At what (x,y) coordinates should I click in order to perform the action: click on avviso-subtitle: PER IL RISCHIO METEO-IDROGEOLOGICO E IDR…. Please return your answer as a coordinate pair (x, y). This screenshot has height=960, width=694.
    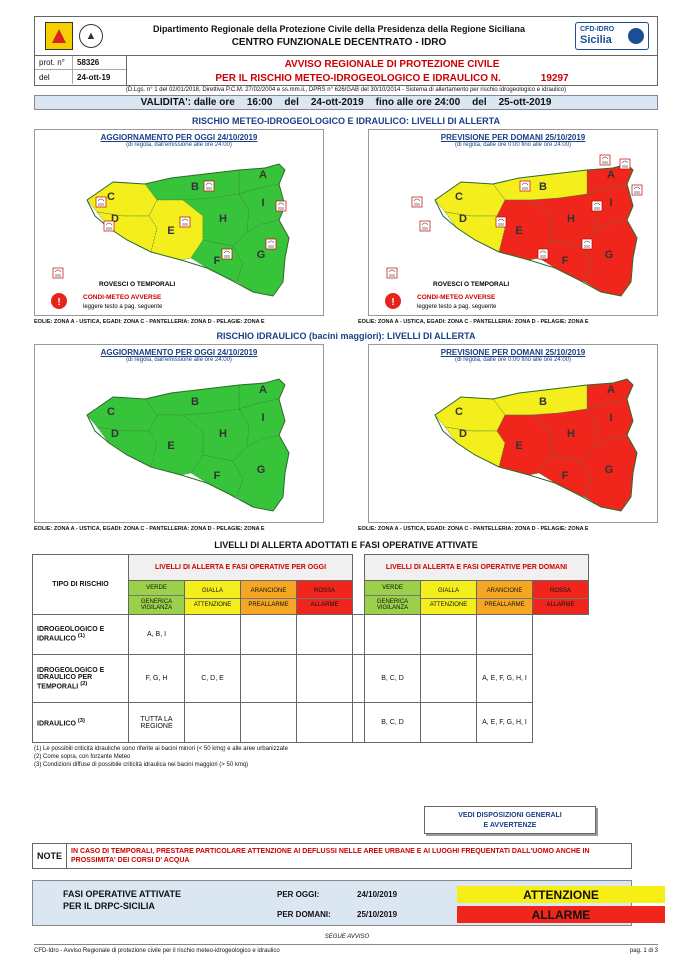
    Looking at the image, I should click on (358, 78).